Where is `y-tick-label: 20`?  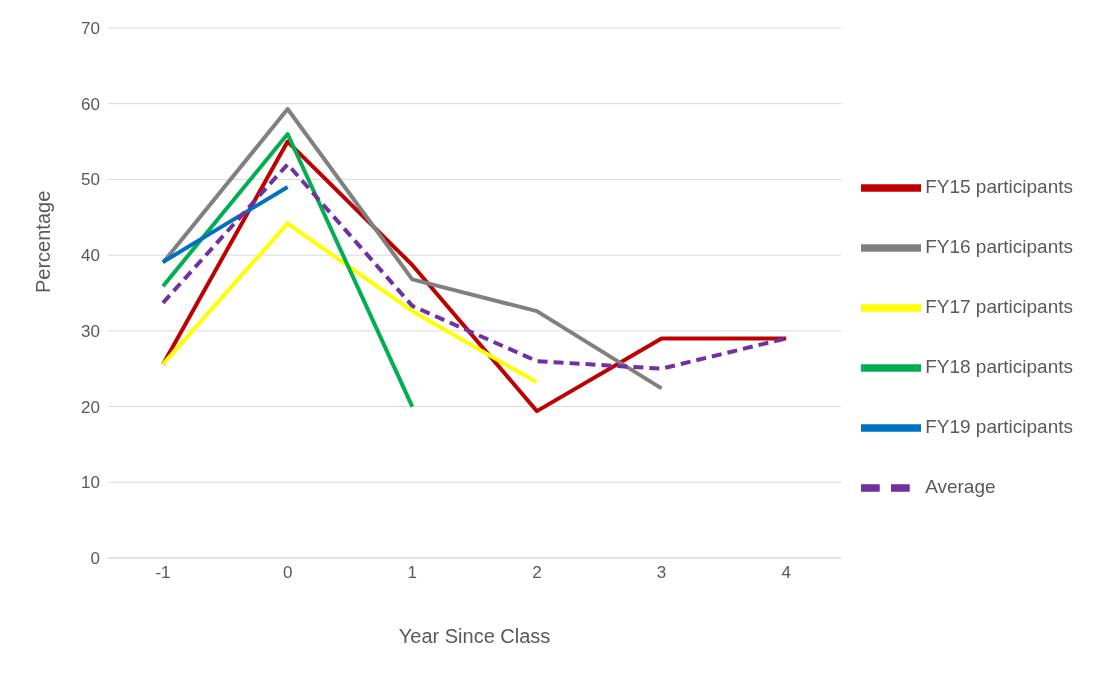 y-tick-label: 20 is located at coordinates (90, 407).